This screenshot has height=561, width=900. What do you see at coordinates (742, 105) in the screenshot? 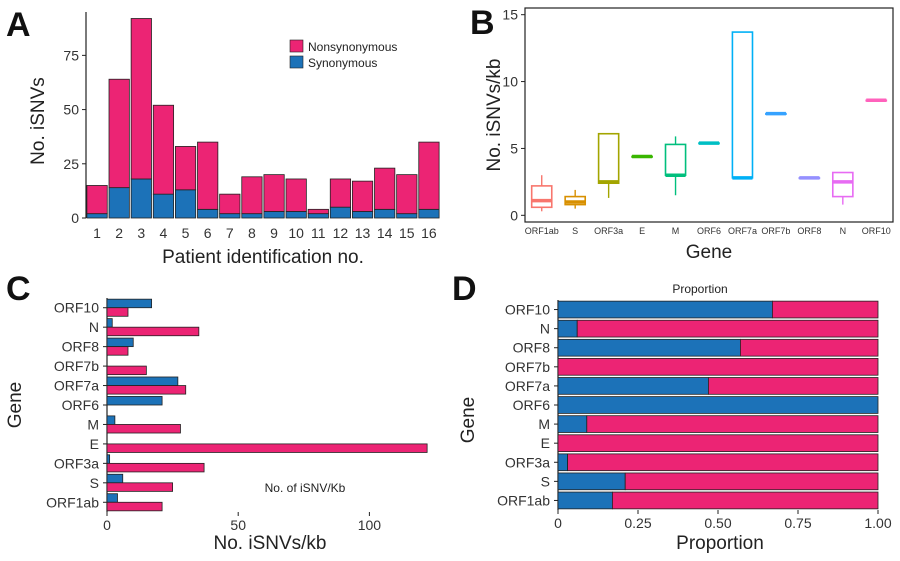
I see `box-b-orf7a` at bounding box center [742, 105].